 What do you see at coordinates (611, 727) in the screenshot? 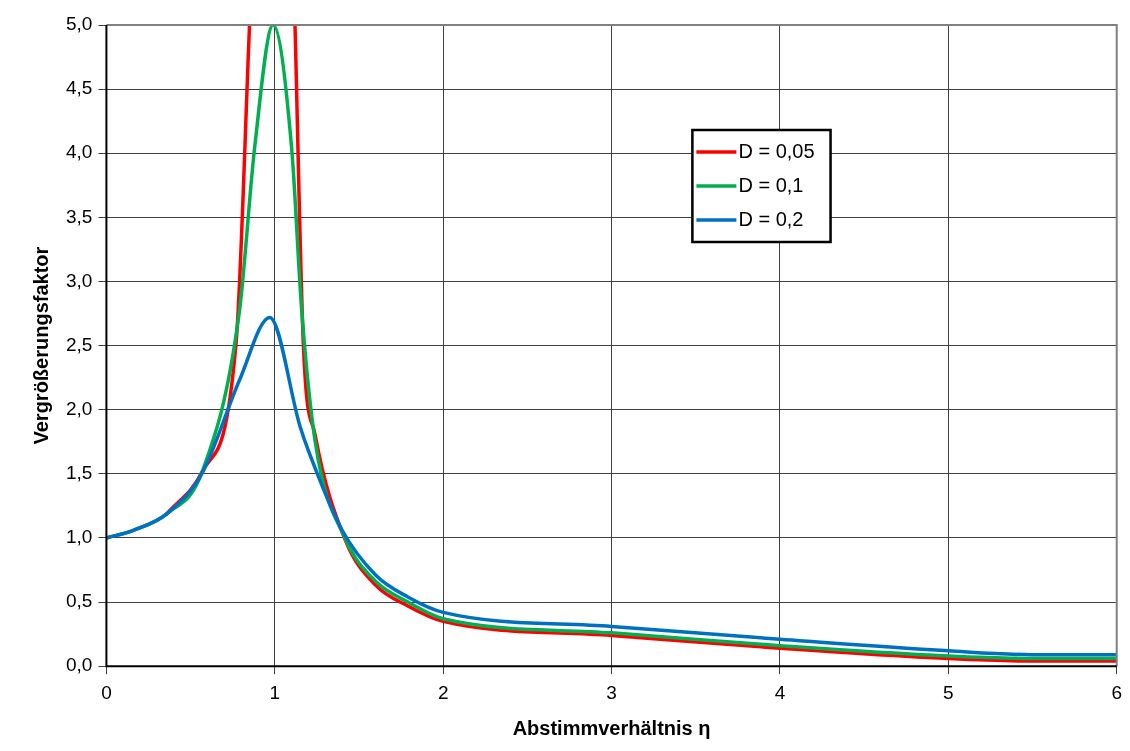
I see `x-axis-title: Abstimmverhältnis η` at bounding box center [611, 727].